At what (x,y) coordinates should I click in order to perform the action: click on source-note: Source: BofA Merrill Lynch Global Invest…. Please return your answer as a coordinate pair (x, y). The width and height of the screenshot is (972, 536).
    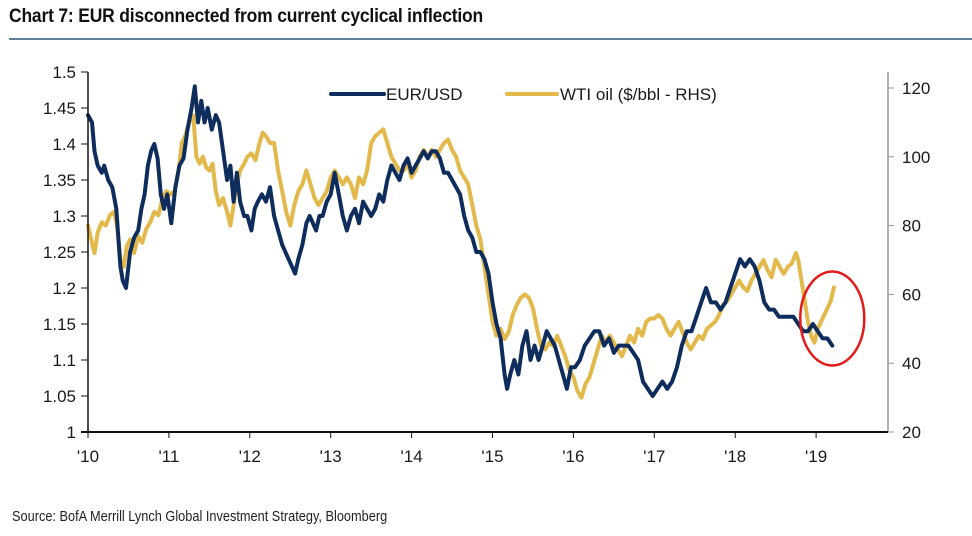
    Looking at the image, I should click on (200, 517).